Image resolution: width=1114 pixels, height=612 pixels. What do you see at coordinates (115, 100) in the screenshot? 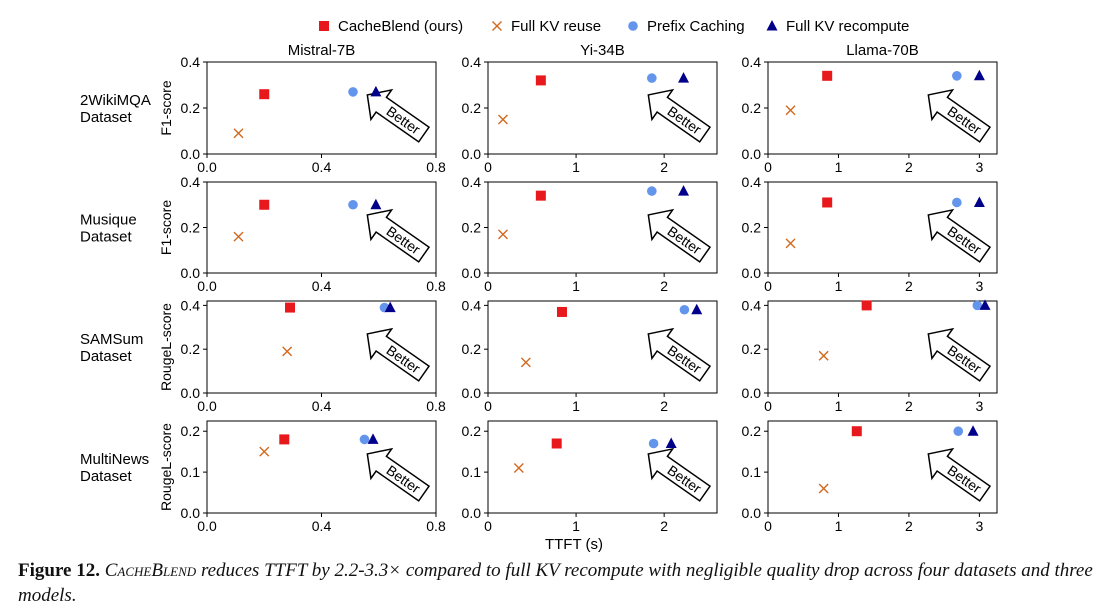
I see `dataset-label: 2WikiMQA` at bounding box center [115, 100].